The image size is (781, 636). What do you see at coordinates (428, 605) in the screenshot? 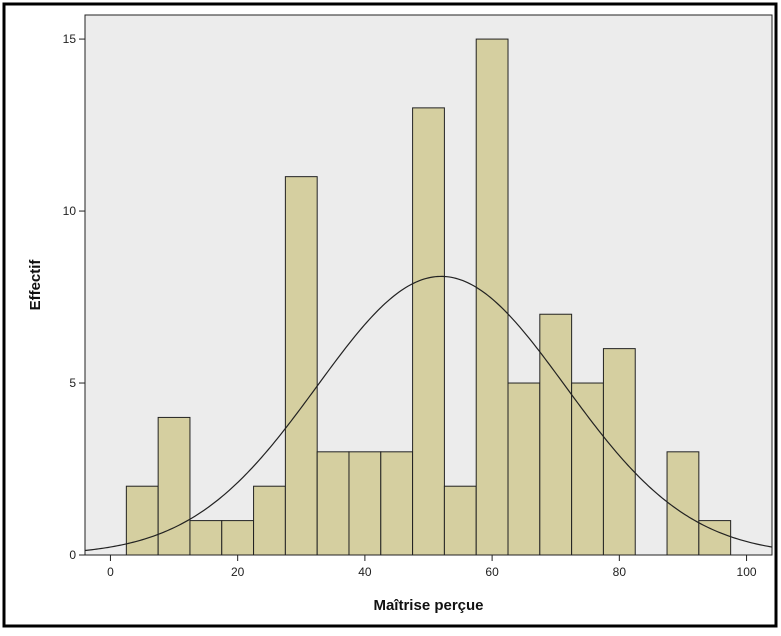
I see `x-axis-title: Maîtrise perçue` at bounding box center [428, 605].